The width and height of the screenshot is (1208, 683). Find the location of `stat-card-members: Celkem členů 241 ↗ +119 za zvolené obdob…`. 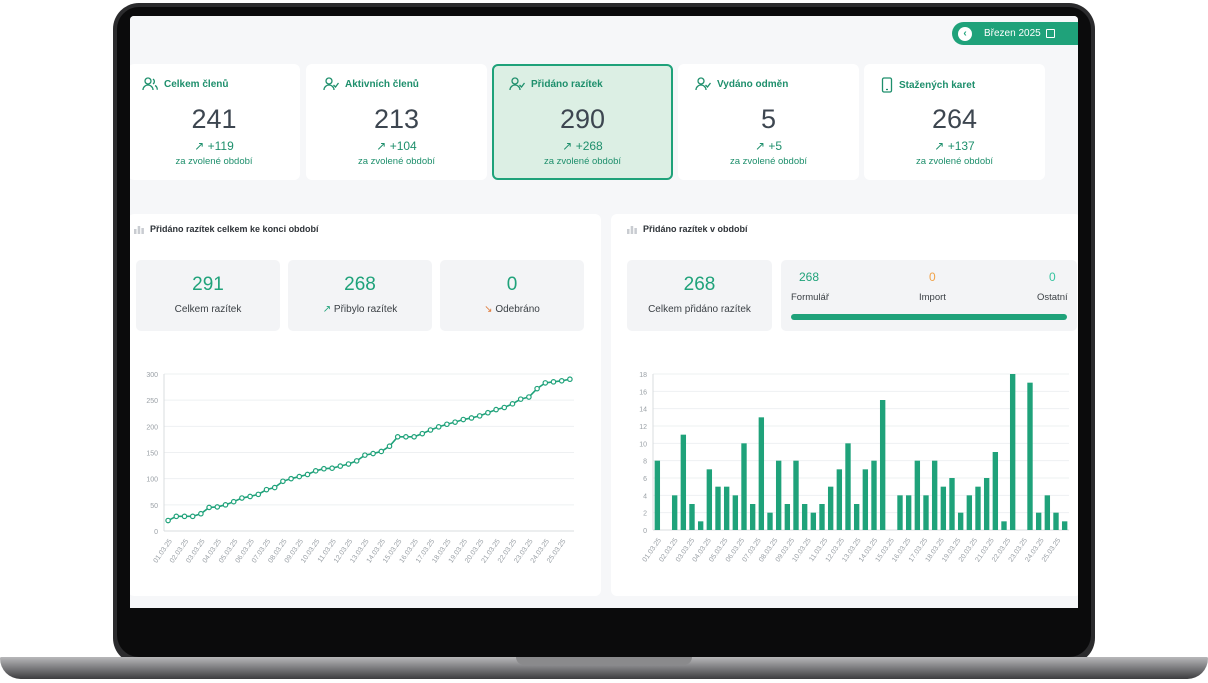

stat-card-members: Celkem členů 241 ↗ +119 za zvolené obdob… is located at coordinates (215, 122).